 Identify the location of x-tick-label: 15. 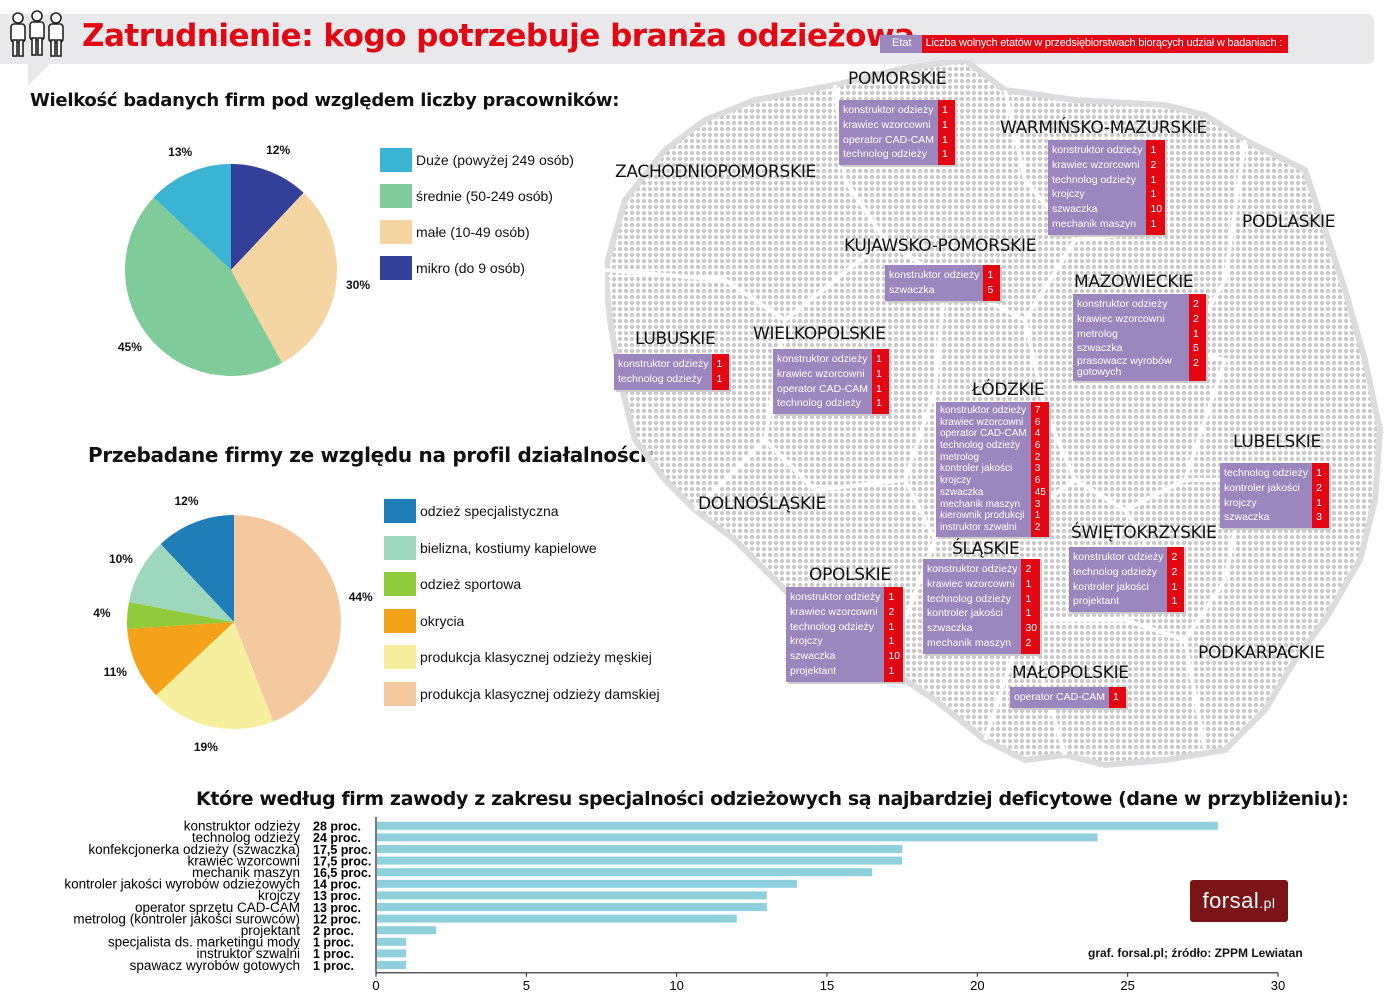
(827, 984).